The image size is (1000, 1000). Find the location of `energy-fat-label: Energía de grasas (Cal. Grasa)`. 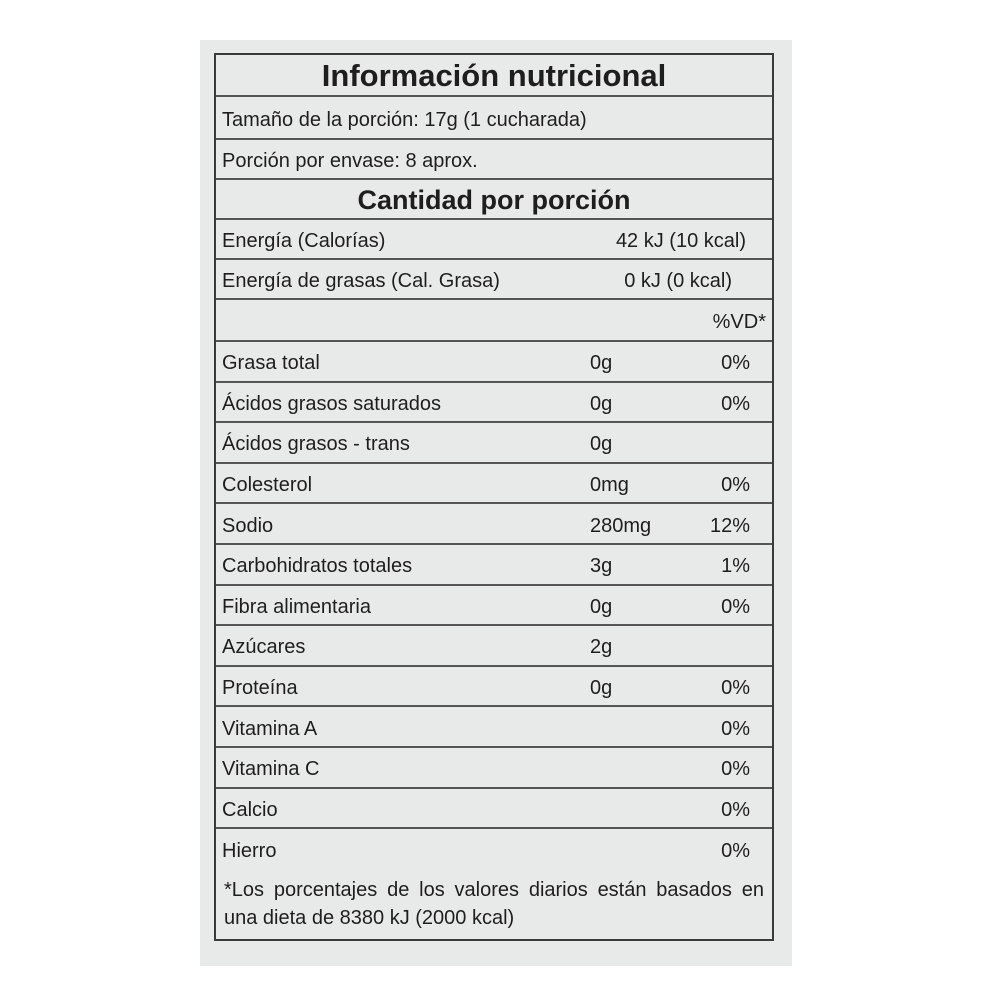

energy-fat-label: Energía de grasas (Cal. Grasa) is located at coordinates (361, 280).